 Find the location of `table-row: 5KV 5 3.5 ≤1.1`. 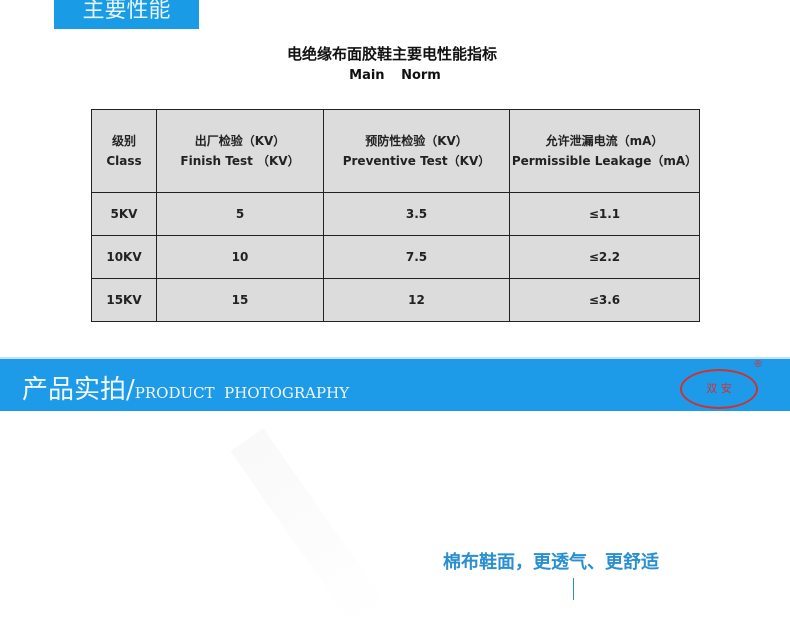

table-row: 5KV 5 3.5 ≤1.1 is located at coordinates (395, 214).